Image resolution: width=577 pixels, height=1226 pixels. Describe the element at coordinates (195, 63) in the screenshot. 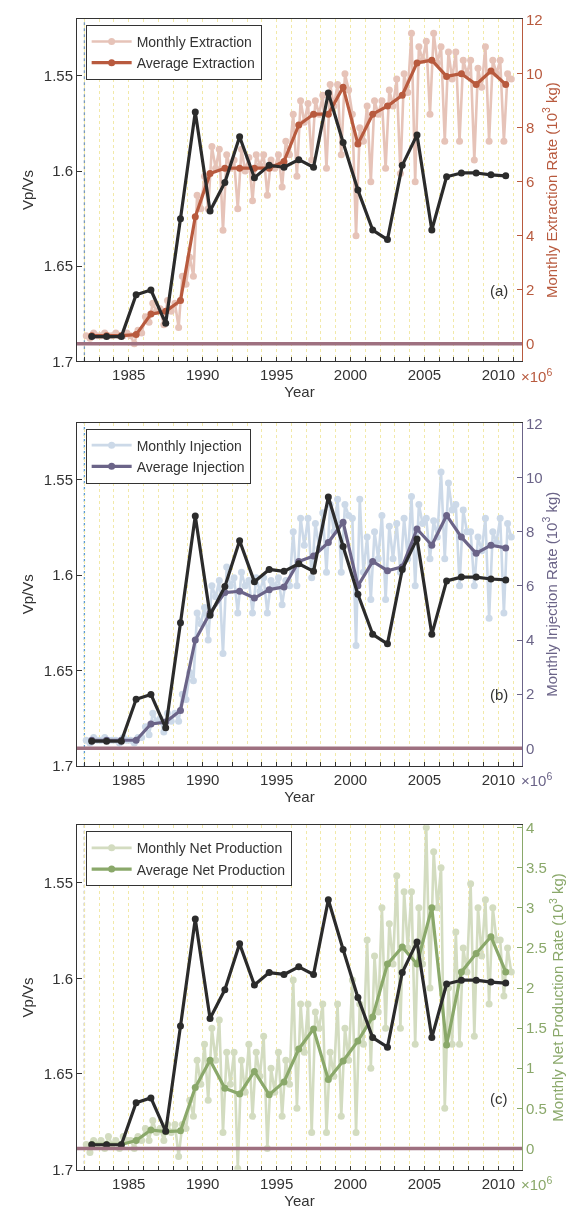

I see `legend-label: Average Extraction` at that location.